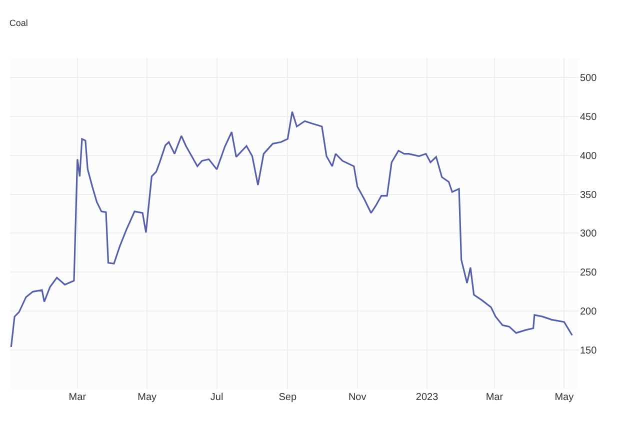  I want to click on x-tick-label: 2023, so click(427, 397).